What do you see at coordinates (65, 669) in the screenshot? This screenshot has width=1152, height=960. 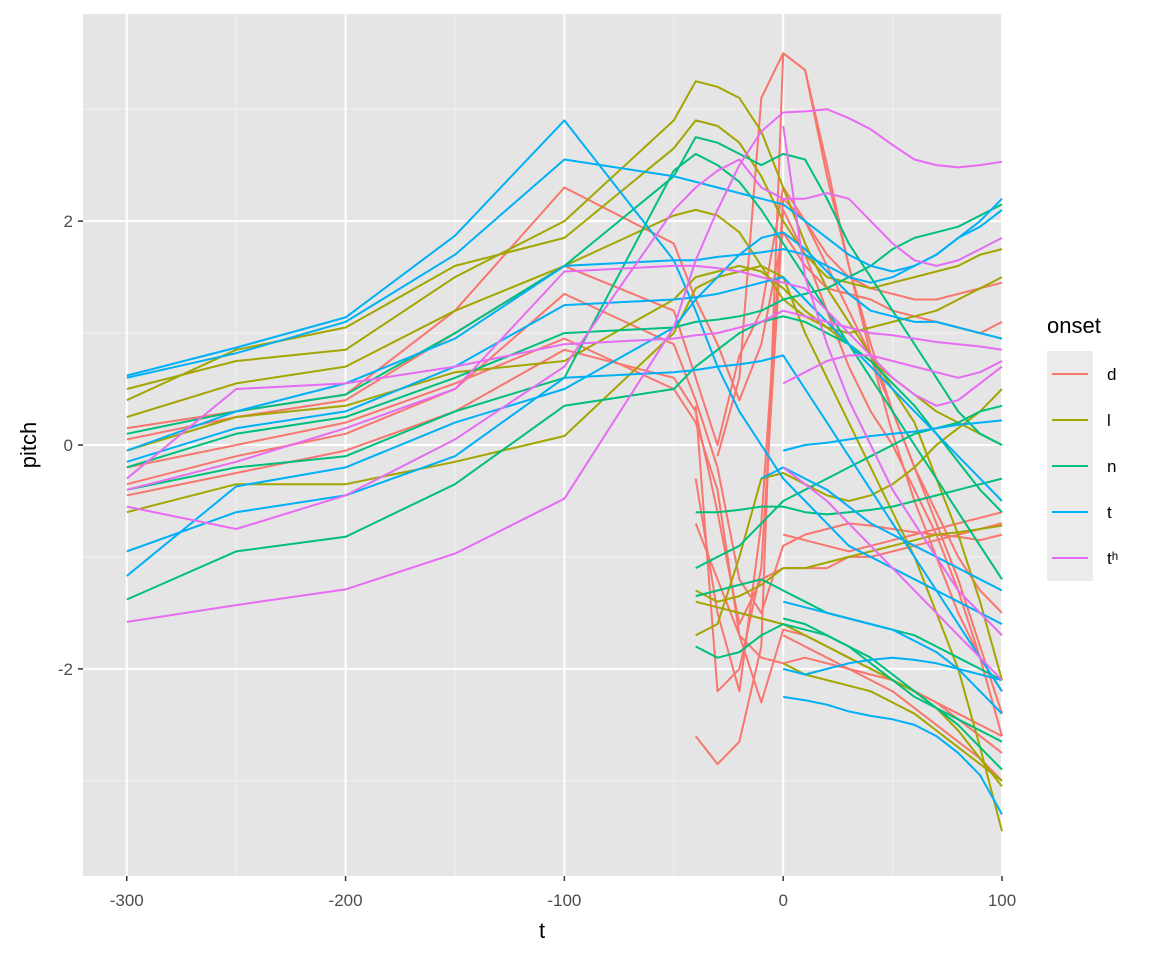 I see `y-tick-label: -2` at bounding box center [65, 669].